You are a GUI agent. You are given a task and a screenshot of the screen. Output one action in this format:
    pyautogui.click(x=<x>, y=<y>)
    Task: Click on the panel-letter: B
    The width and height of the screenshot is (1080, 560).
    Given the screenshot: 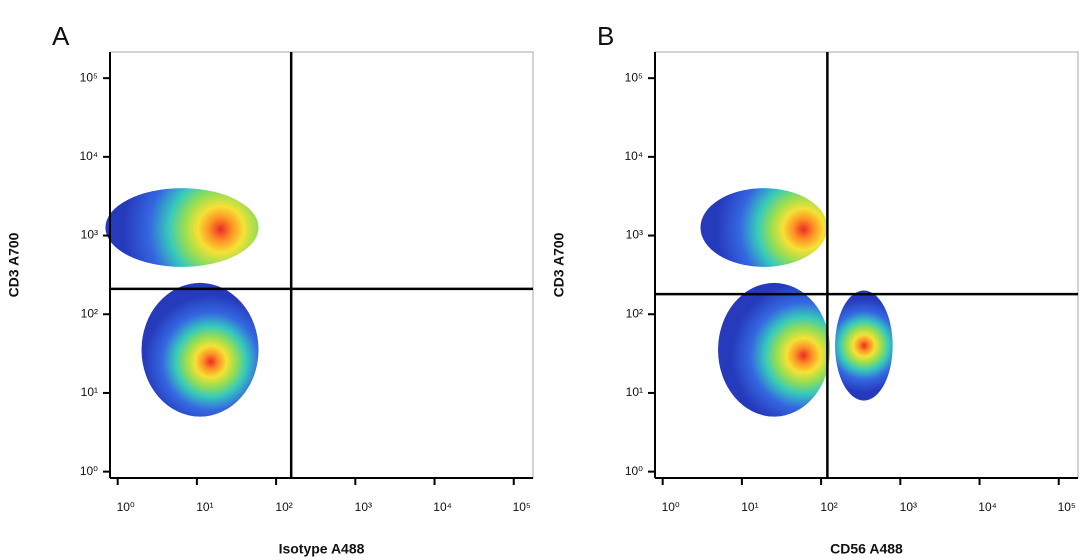 What is the action you would take?
    pyautogui.click(x=605, y=36)
    